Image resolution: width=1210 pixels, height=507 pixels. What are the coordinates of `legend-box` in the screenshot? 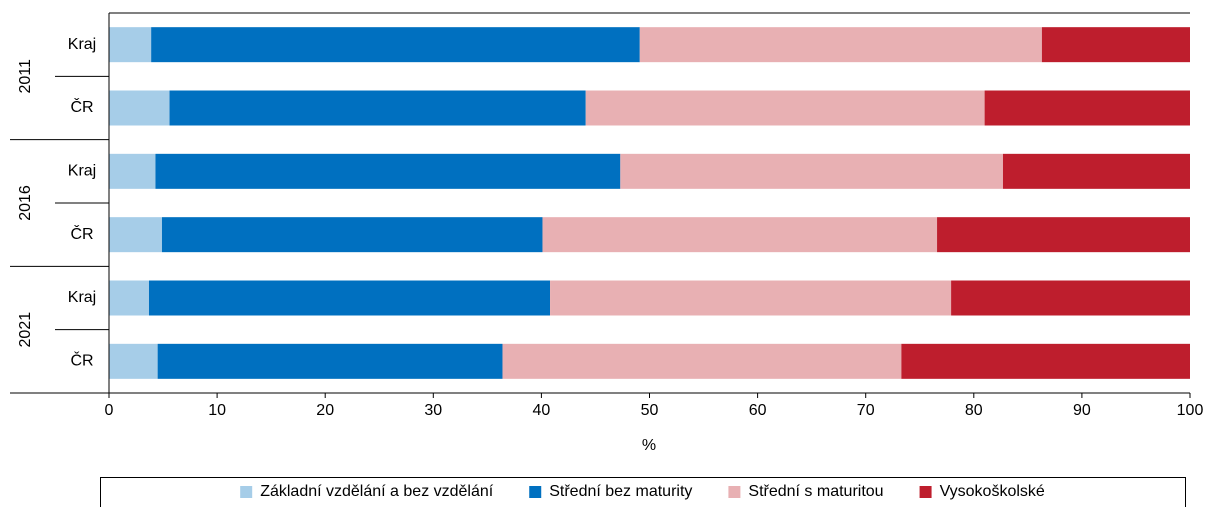 It's located at (643, 492).